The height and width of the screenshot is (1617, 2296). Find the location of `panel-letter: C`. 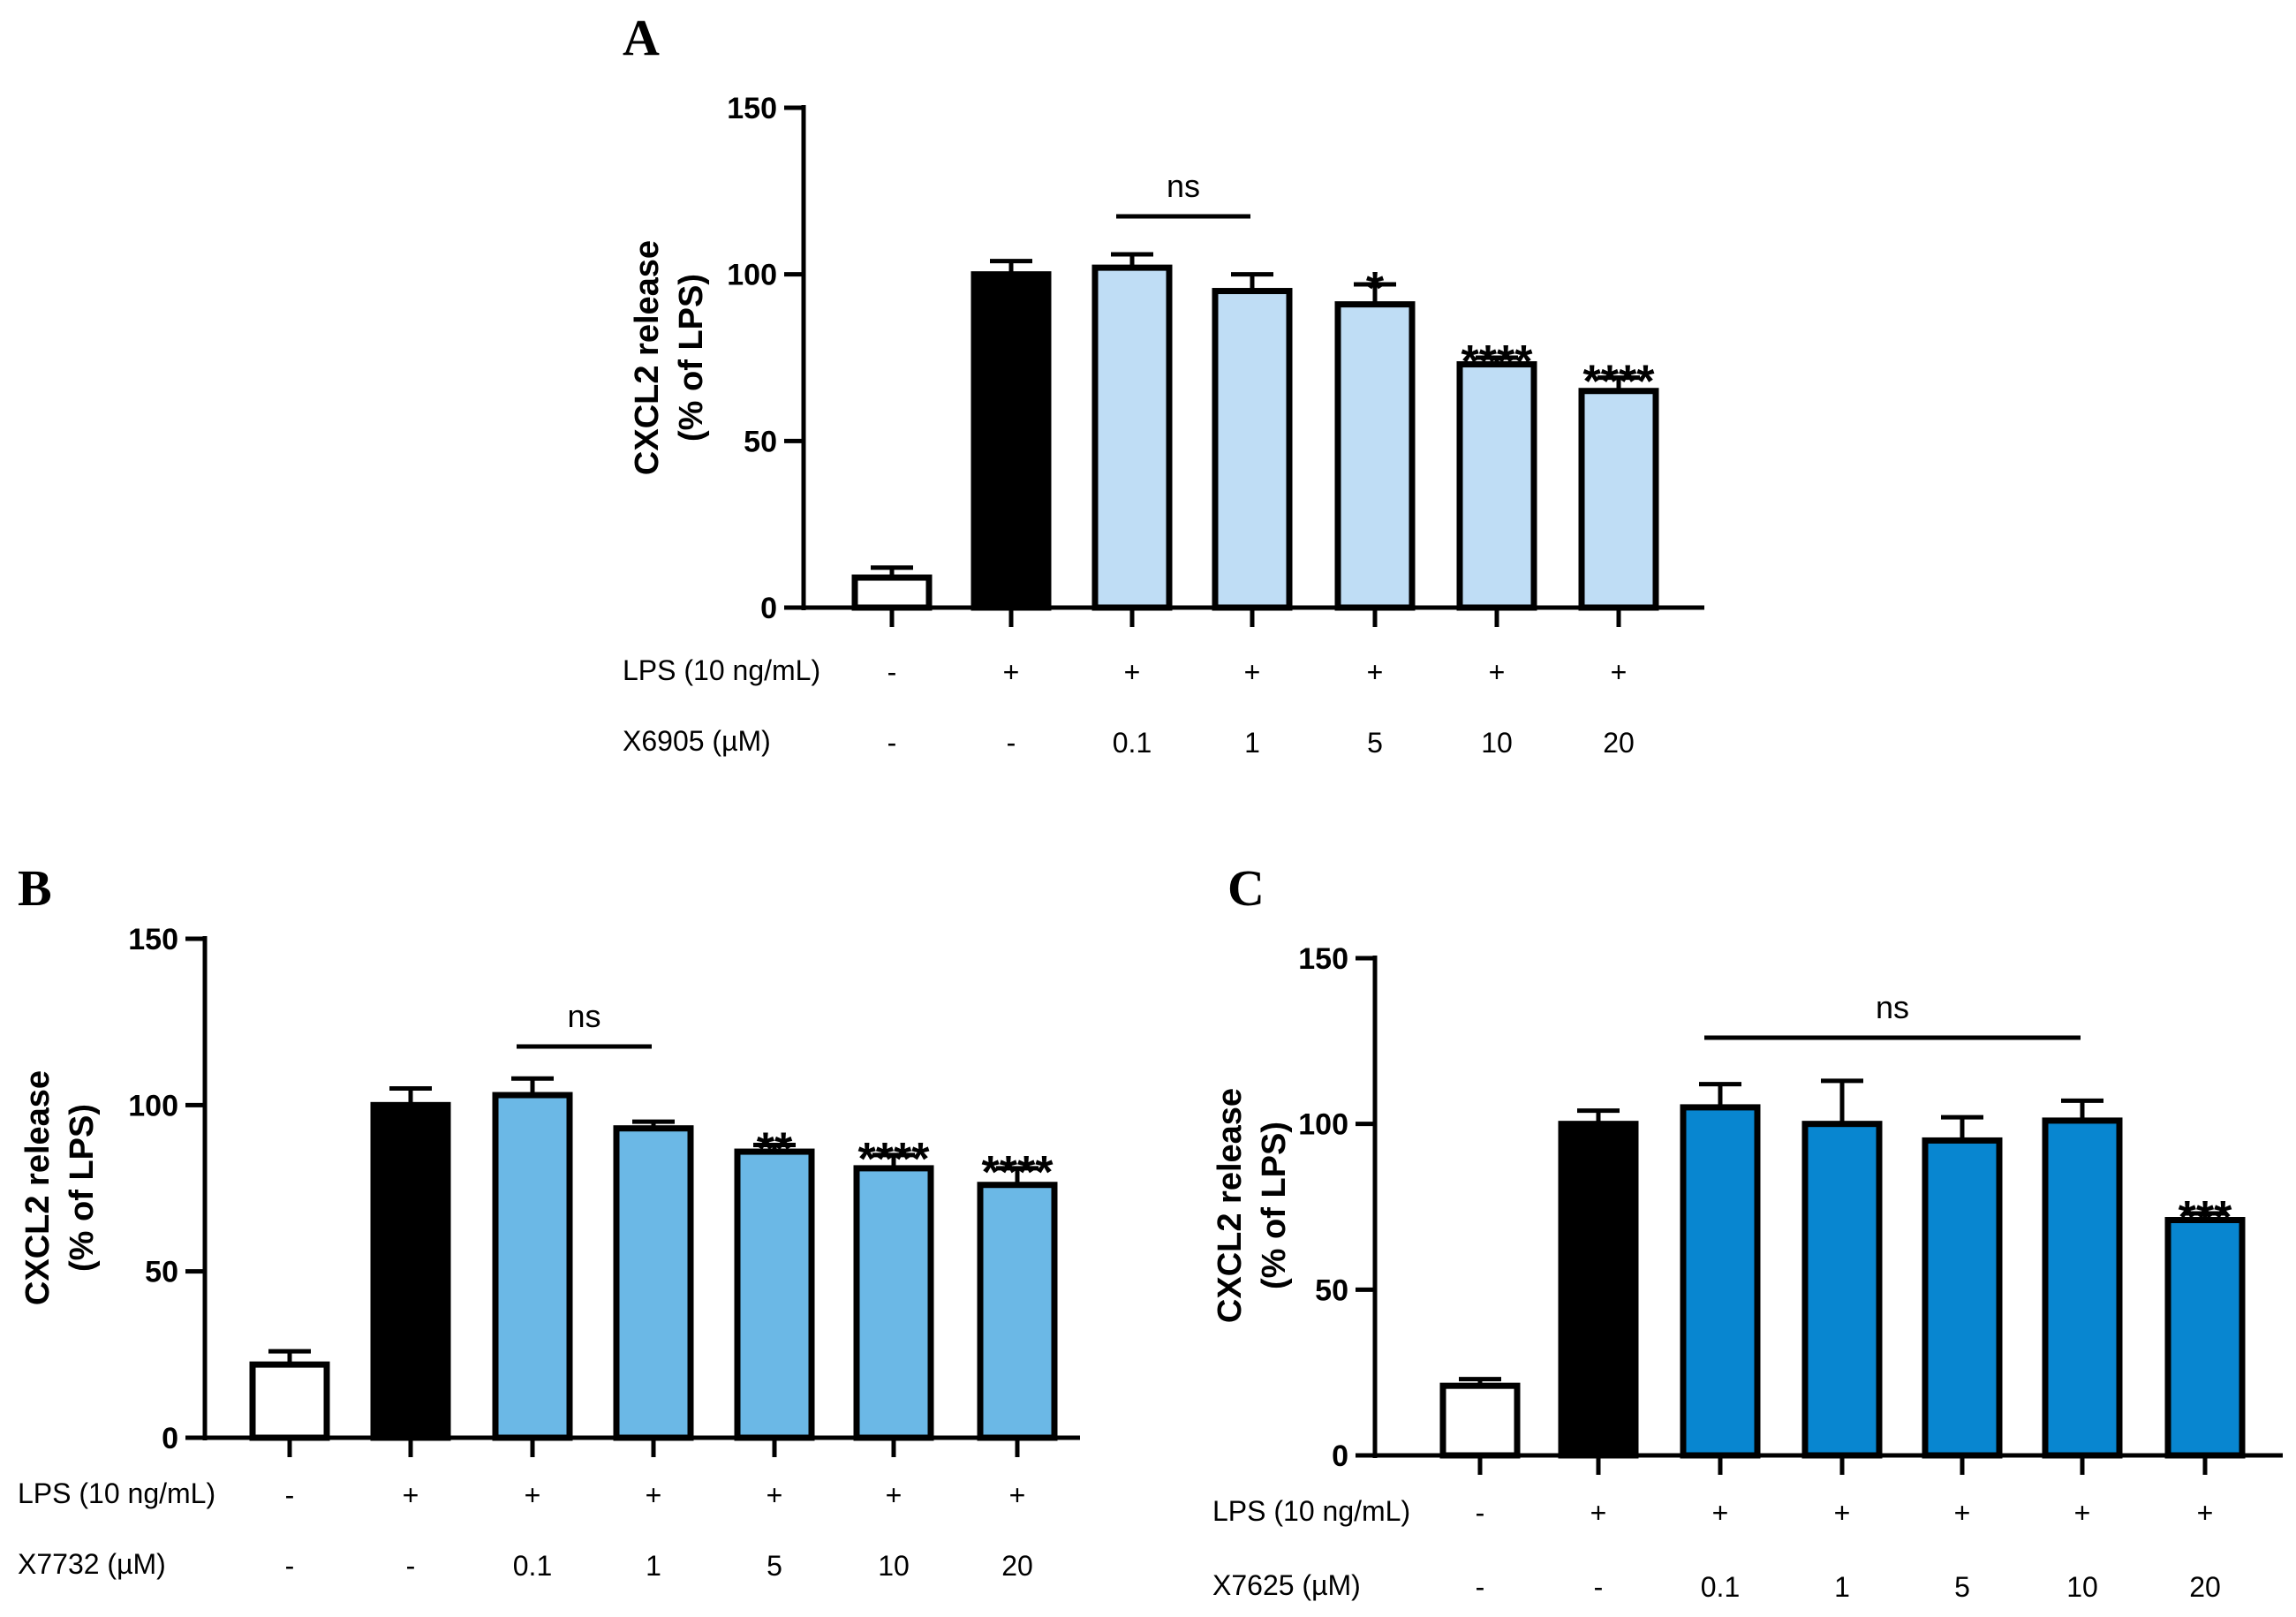

panel-letter: C is located at coordinates (1246, 888).